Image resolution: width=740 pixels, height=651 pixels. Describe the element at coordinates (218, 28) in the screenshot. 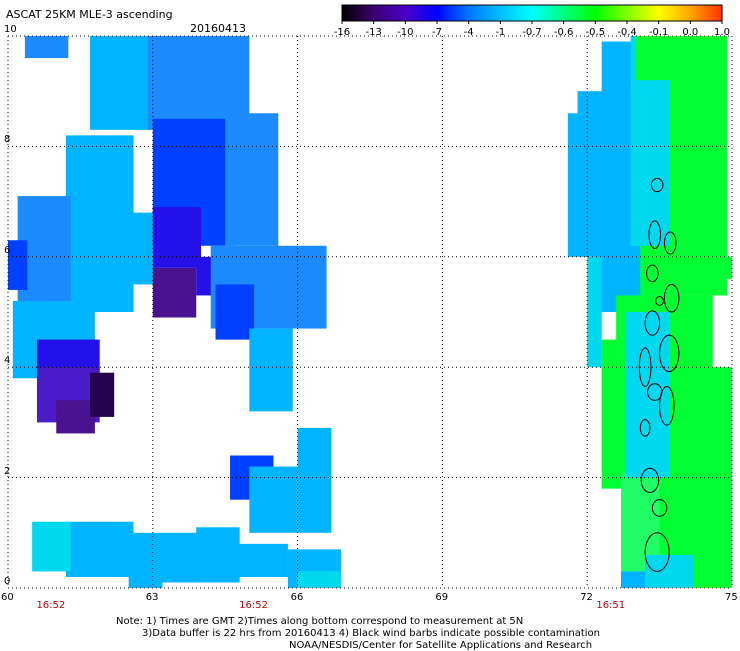

I see `chart-date: 20160413` at that location.